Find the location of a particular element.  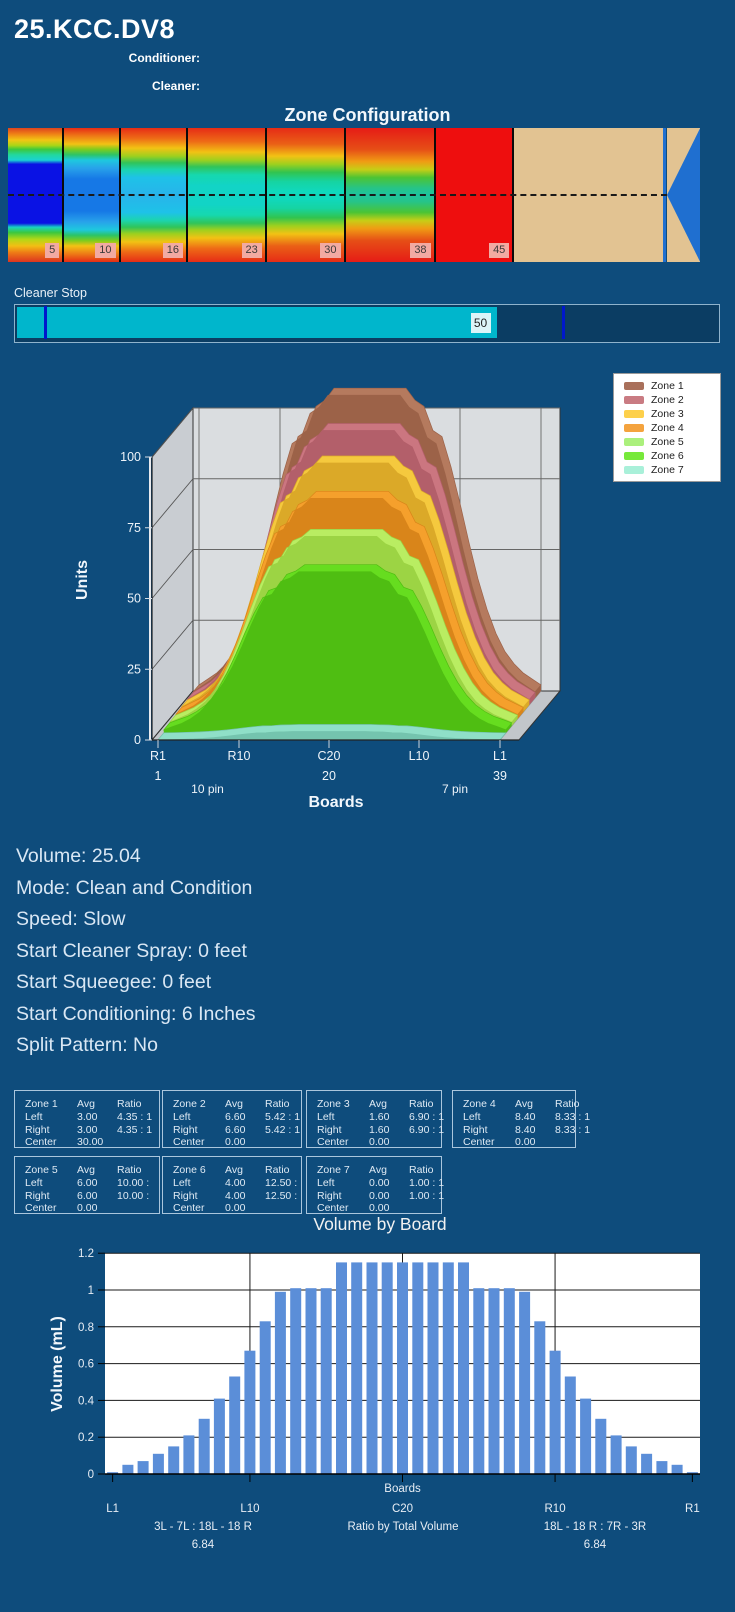

pin-deck-arrow-icon is located at coordinates (683, 195).